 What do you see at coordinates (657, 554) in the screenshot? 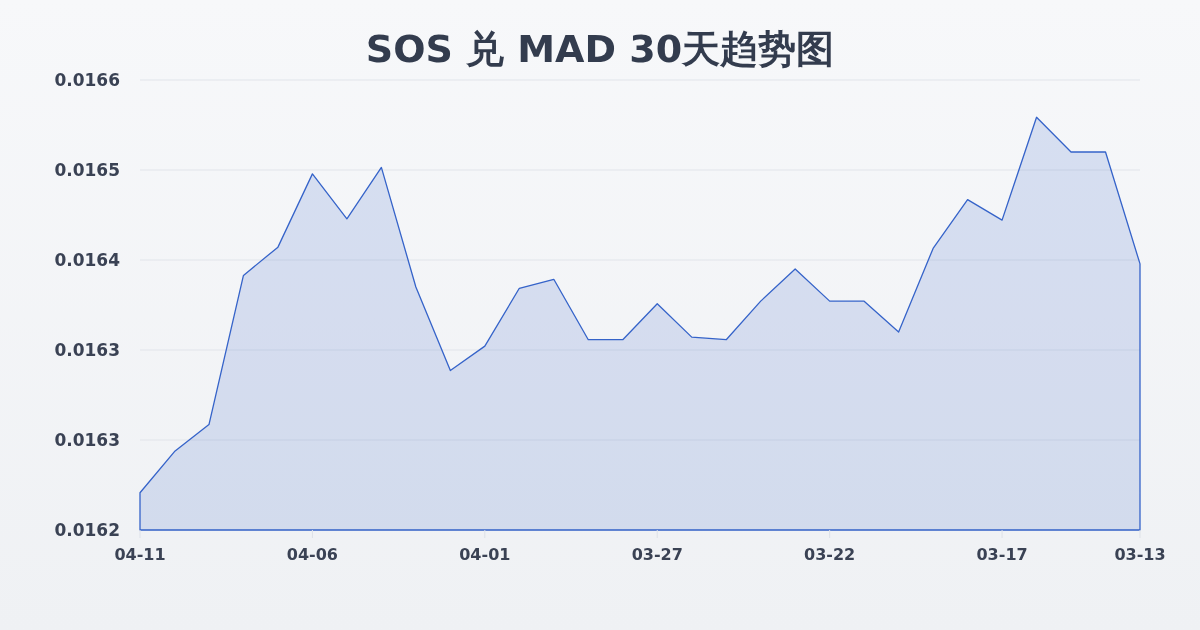
I see `x-tick-label: 03-27` at bounding box center [657, 554].